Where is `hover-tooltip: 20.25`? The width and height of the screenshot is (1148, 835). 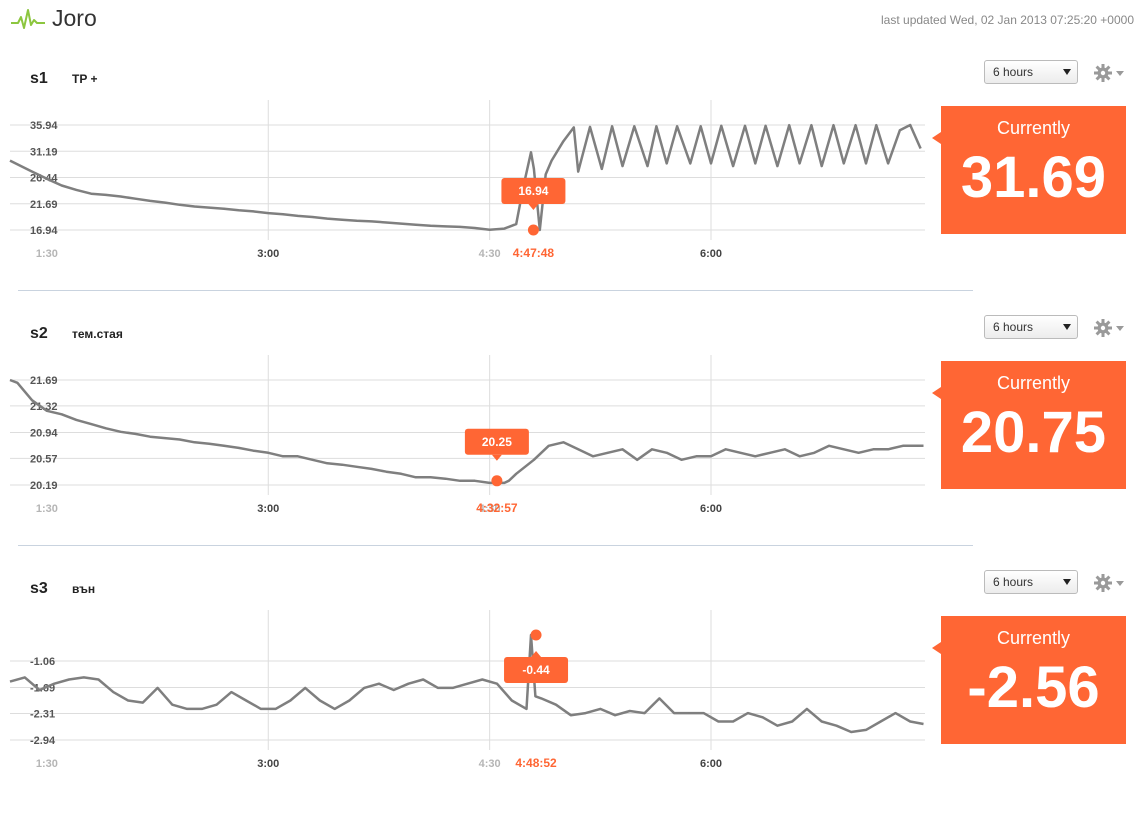 hover-tooltip: 20.25 is located at coordinates (496, 444).